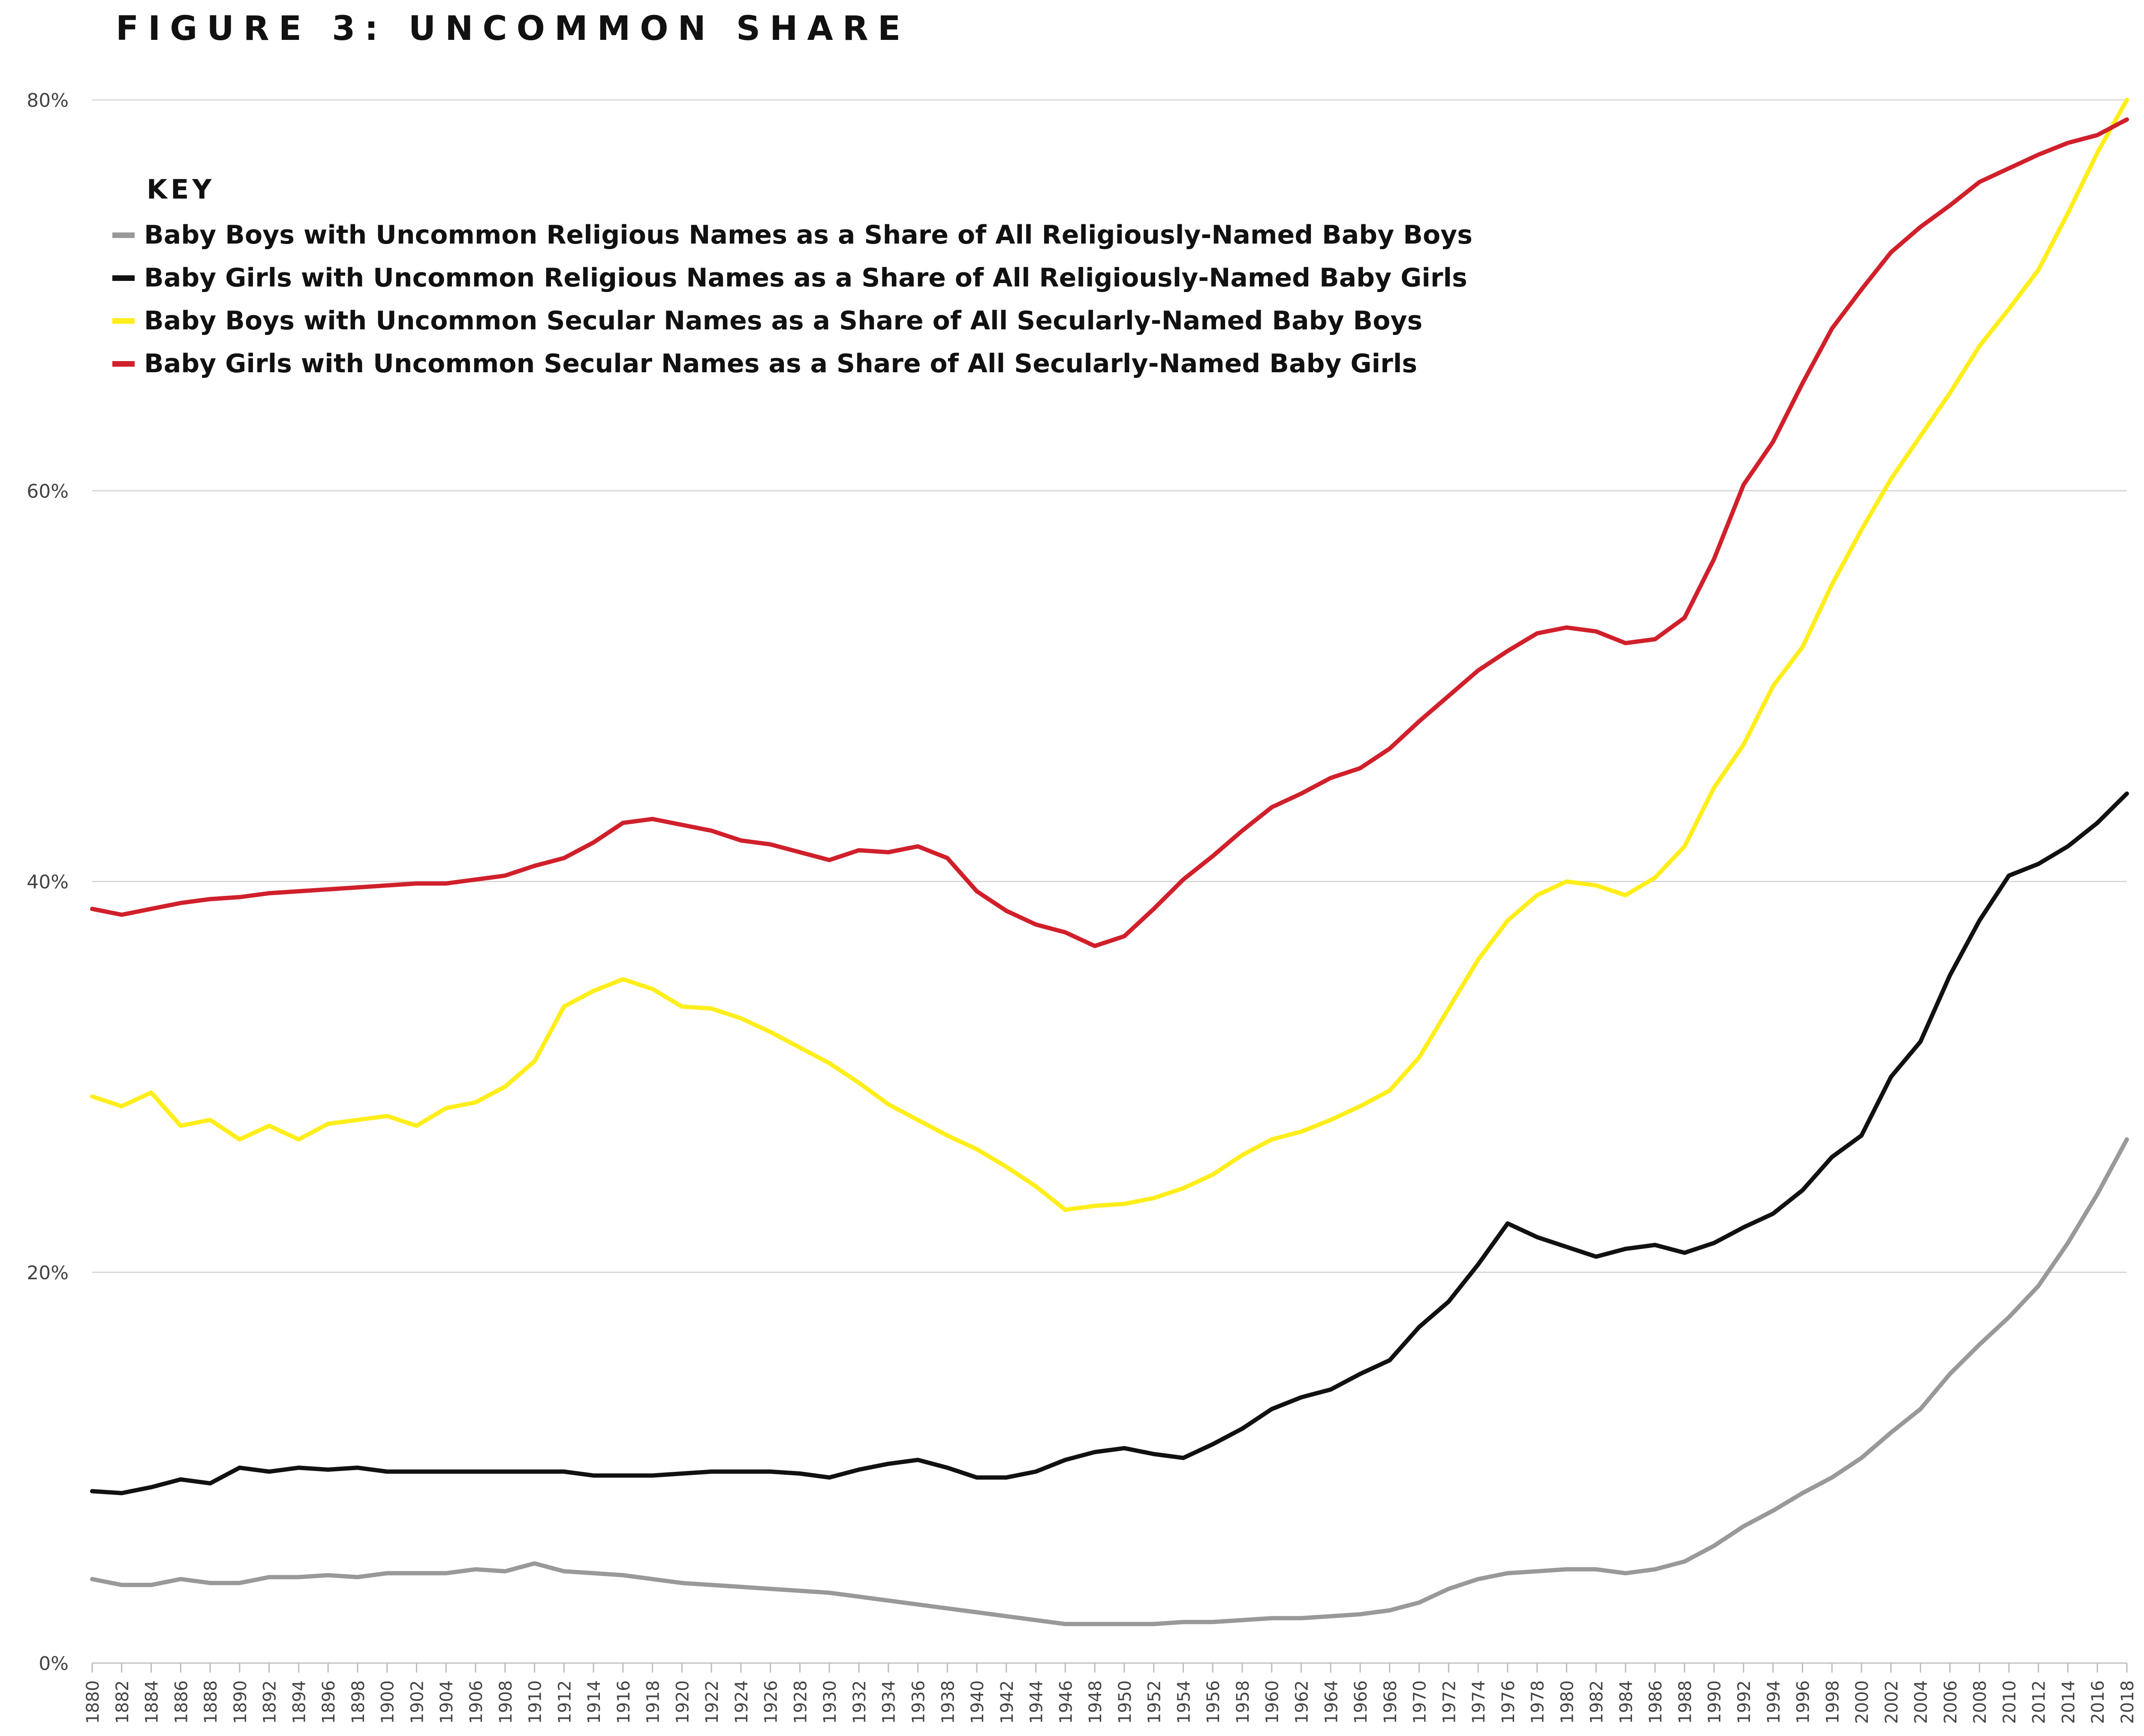 This screenshot has height=1736, width=2144. What do you see at coordinates (506, 1702) in the screenshot?
I see `x-tick-label: 1908` at bounding box center [506, 1702].